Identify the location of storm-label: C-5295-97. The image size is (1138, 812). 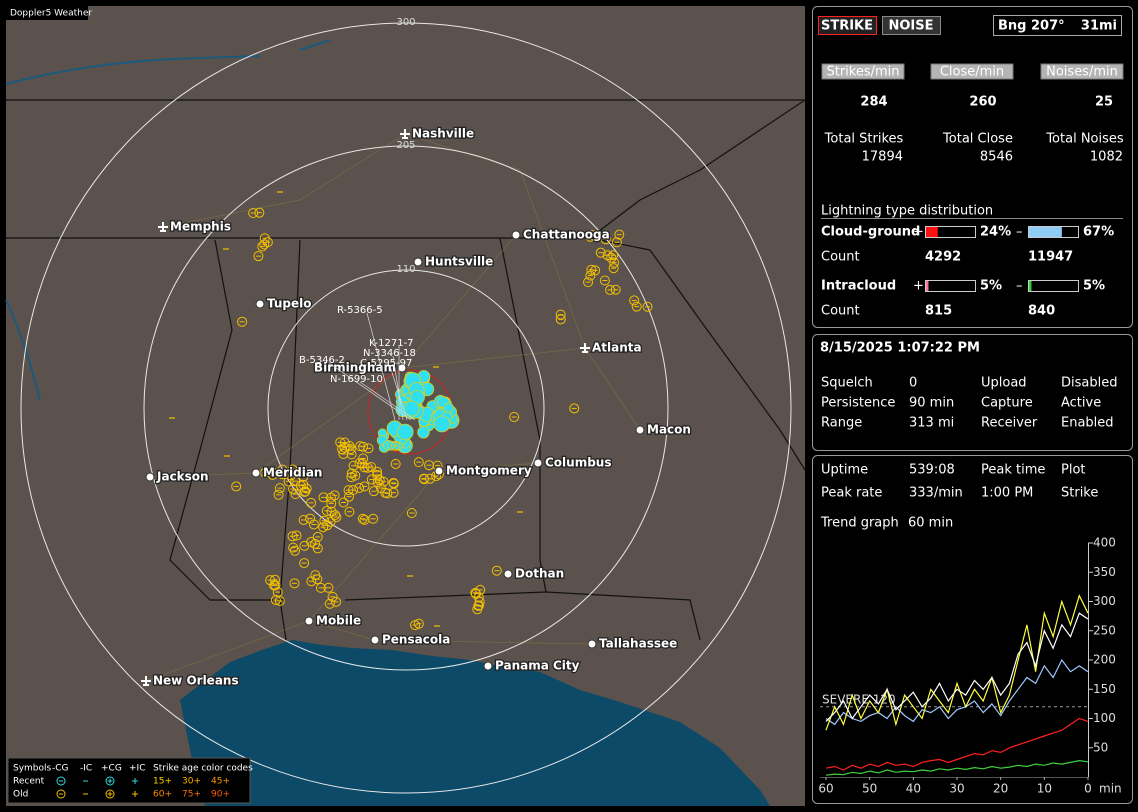
(386, 363).